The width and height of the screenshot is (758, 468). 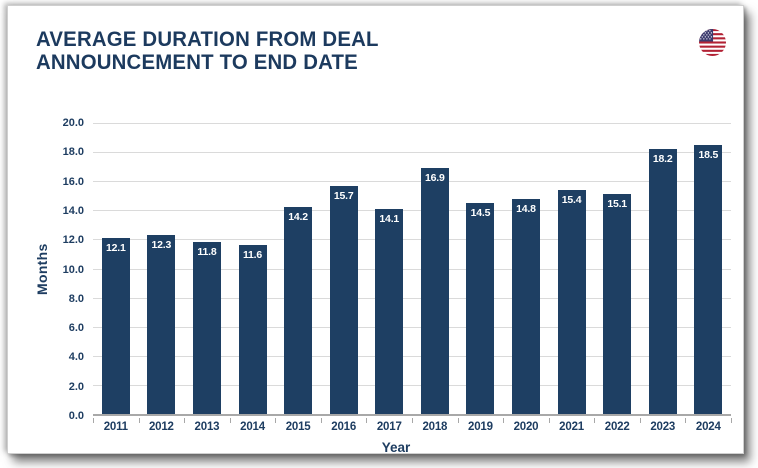 What do you see at coordinates (207, 39) in the screenshot?
I see `chart-title-line-1: AVERAGE DURATION FROM DEAL` at bounding box center [207, 39].